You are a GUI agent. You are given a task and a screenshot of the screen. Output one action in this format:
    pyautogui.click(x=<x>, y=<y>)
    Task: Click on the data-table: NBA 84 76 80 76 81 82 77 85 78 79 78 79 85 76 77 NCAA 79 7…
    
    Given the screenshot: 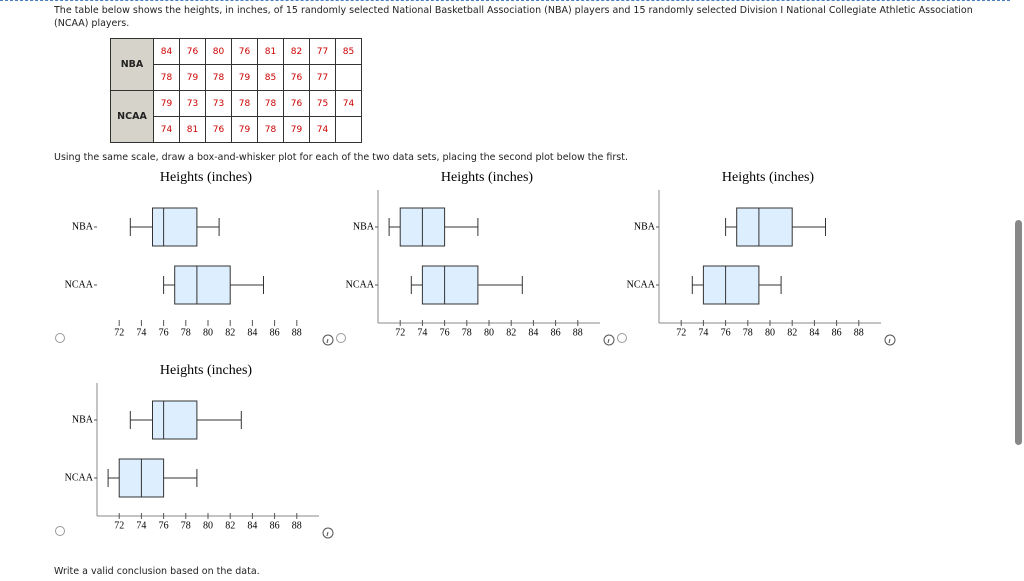 What is the action you would take?
    pyautogui.click(x=236, y=90)
    